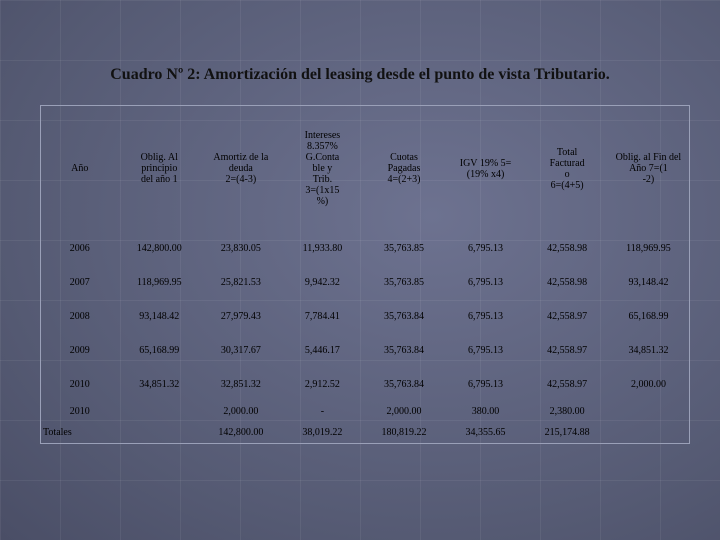 The image size is (720, 540). Describe the element at coordinates (485, 168) in the screenshot. I see `header-cell: IGV 19% 5= (19% x4)` at that location.